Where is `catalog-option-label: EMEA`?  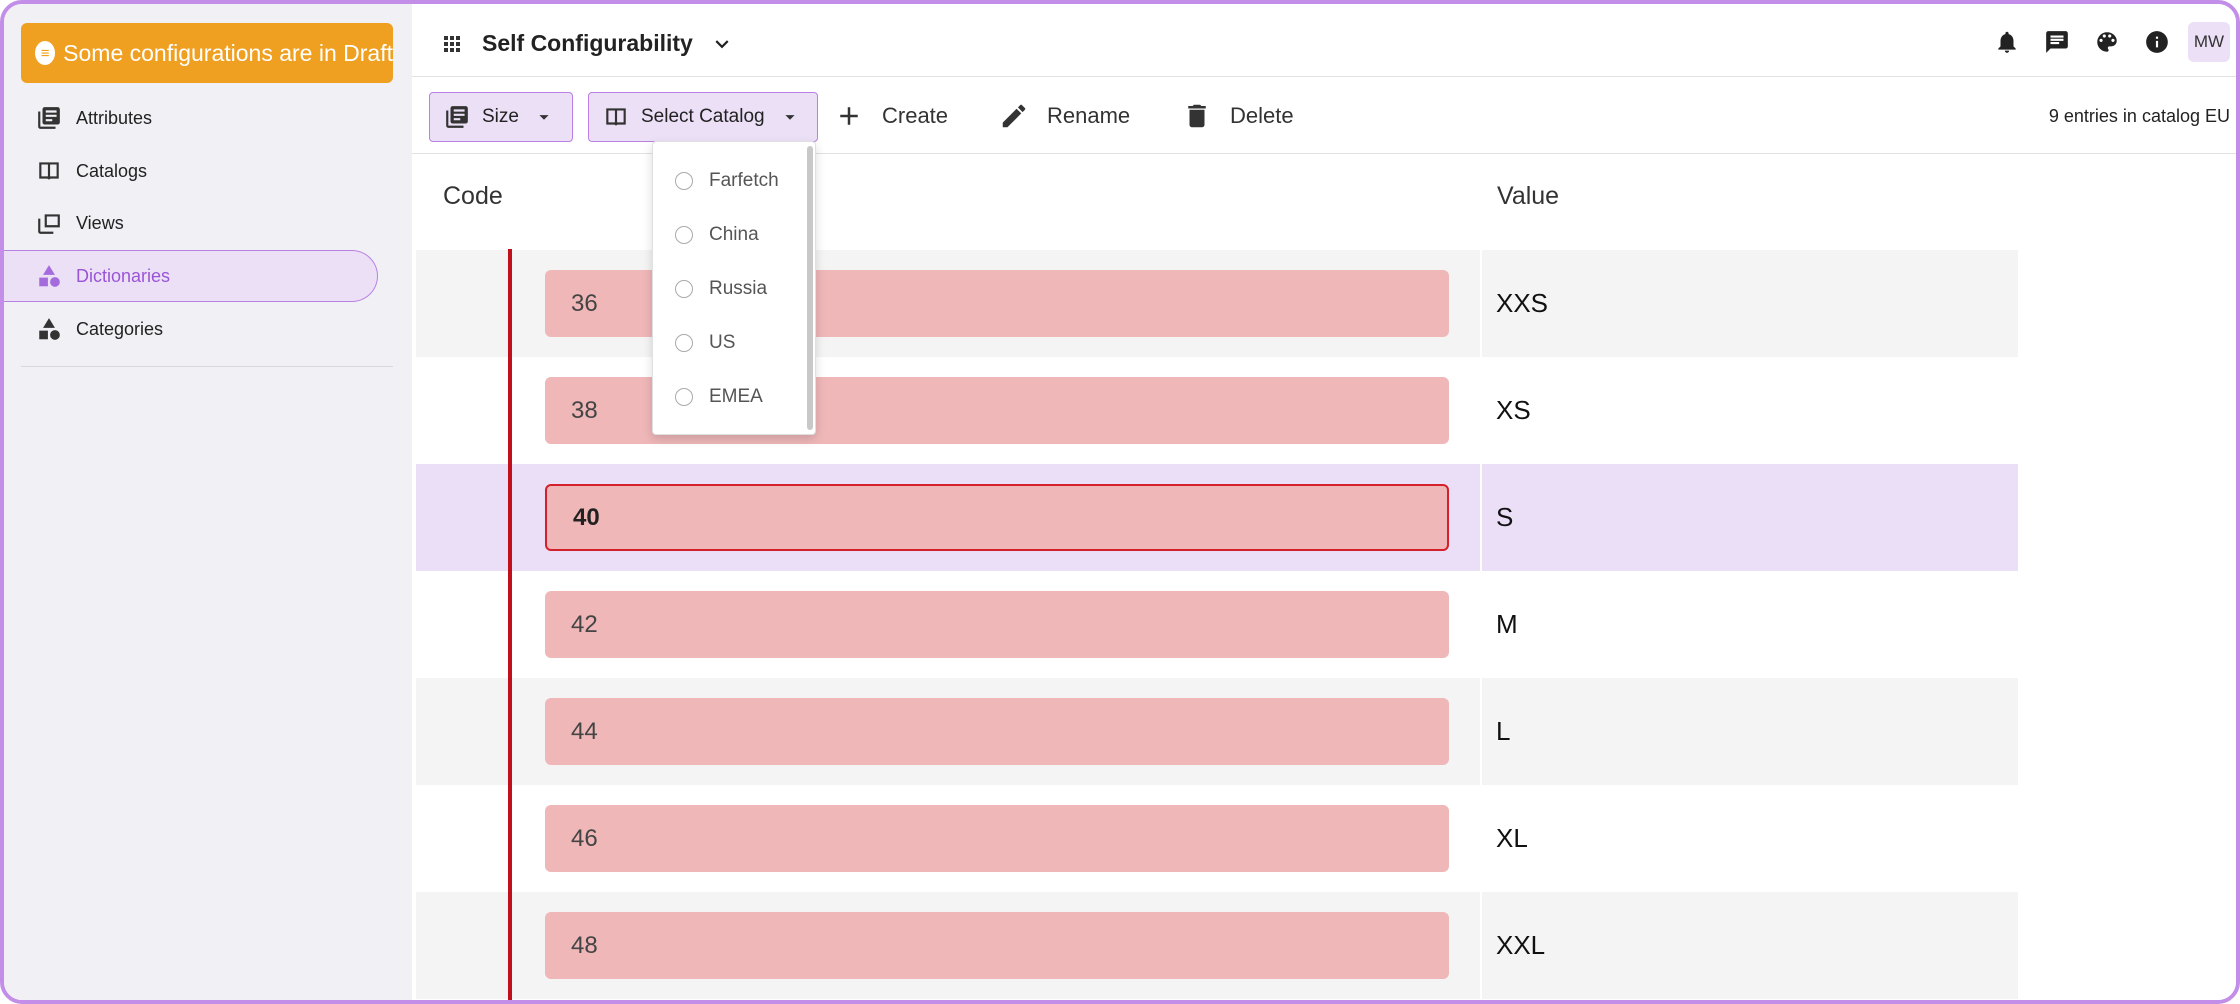
catalog-option-label: EMEA is located at coordinates (736, 396).